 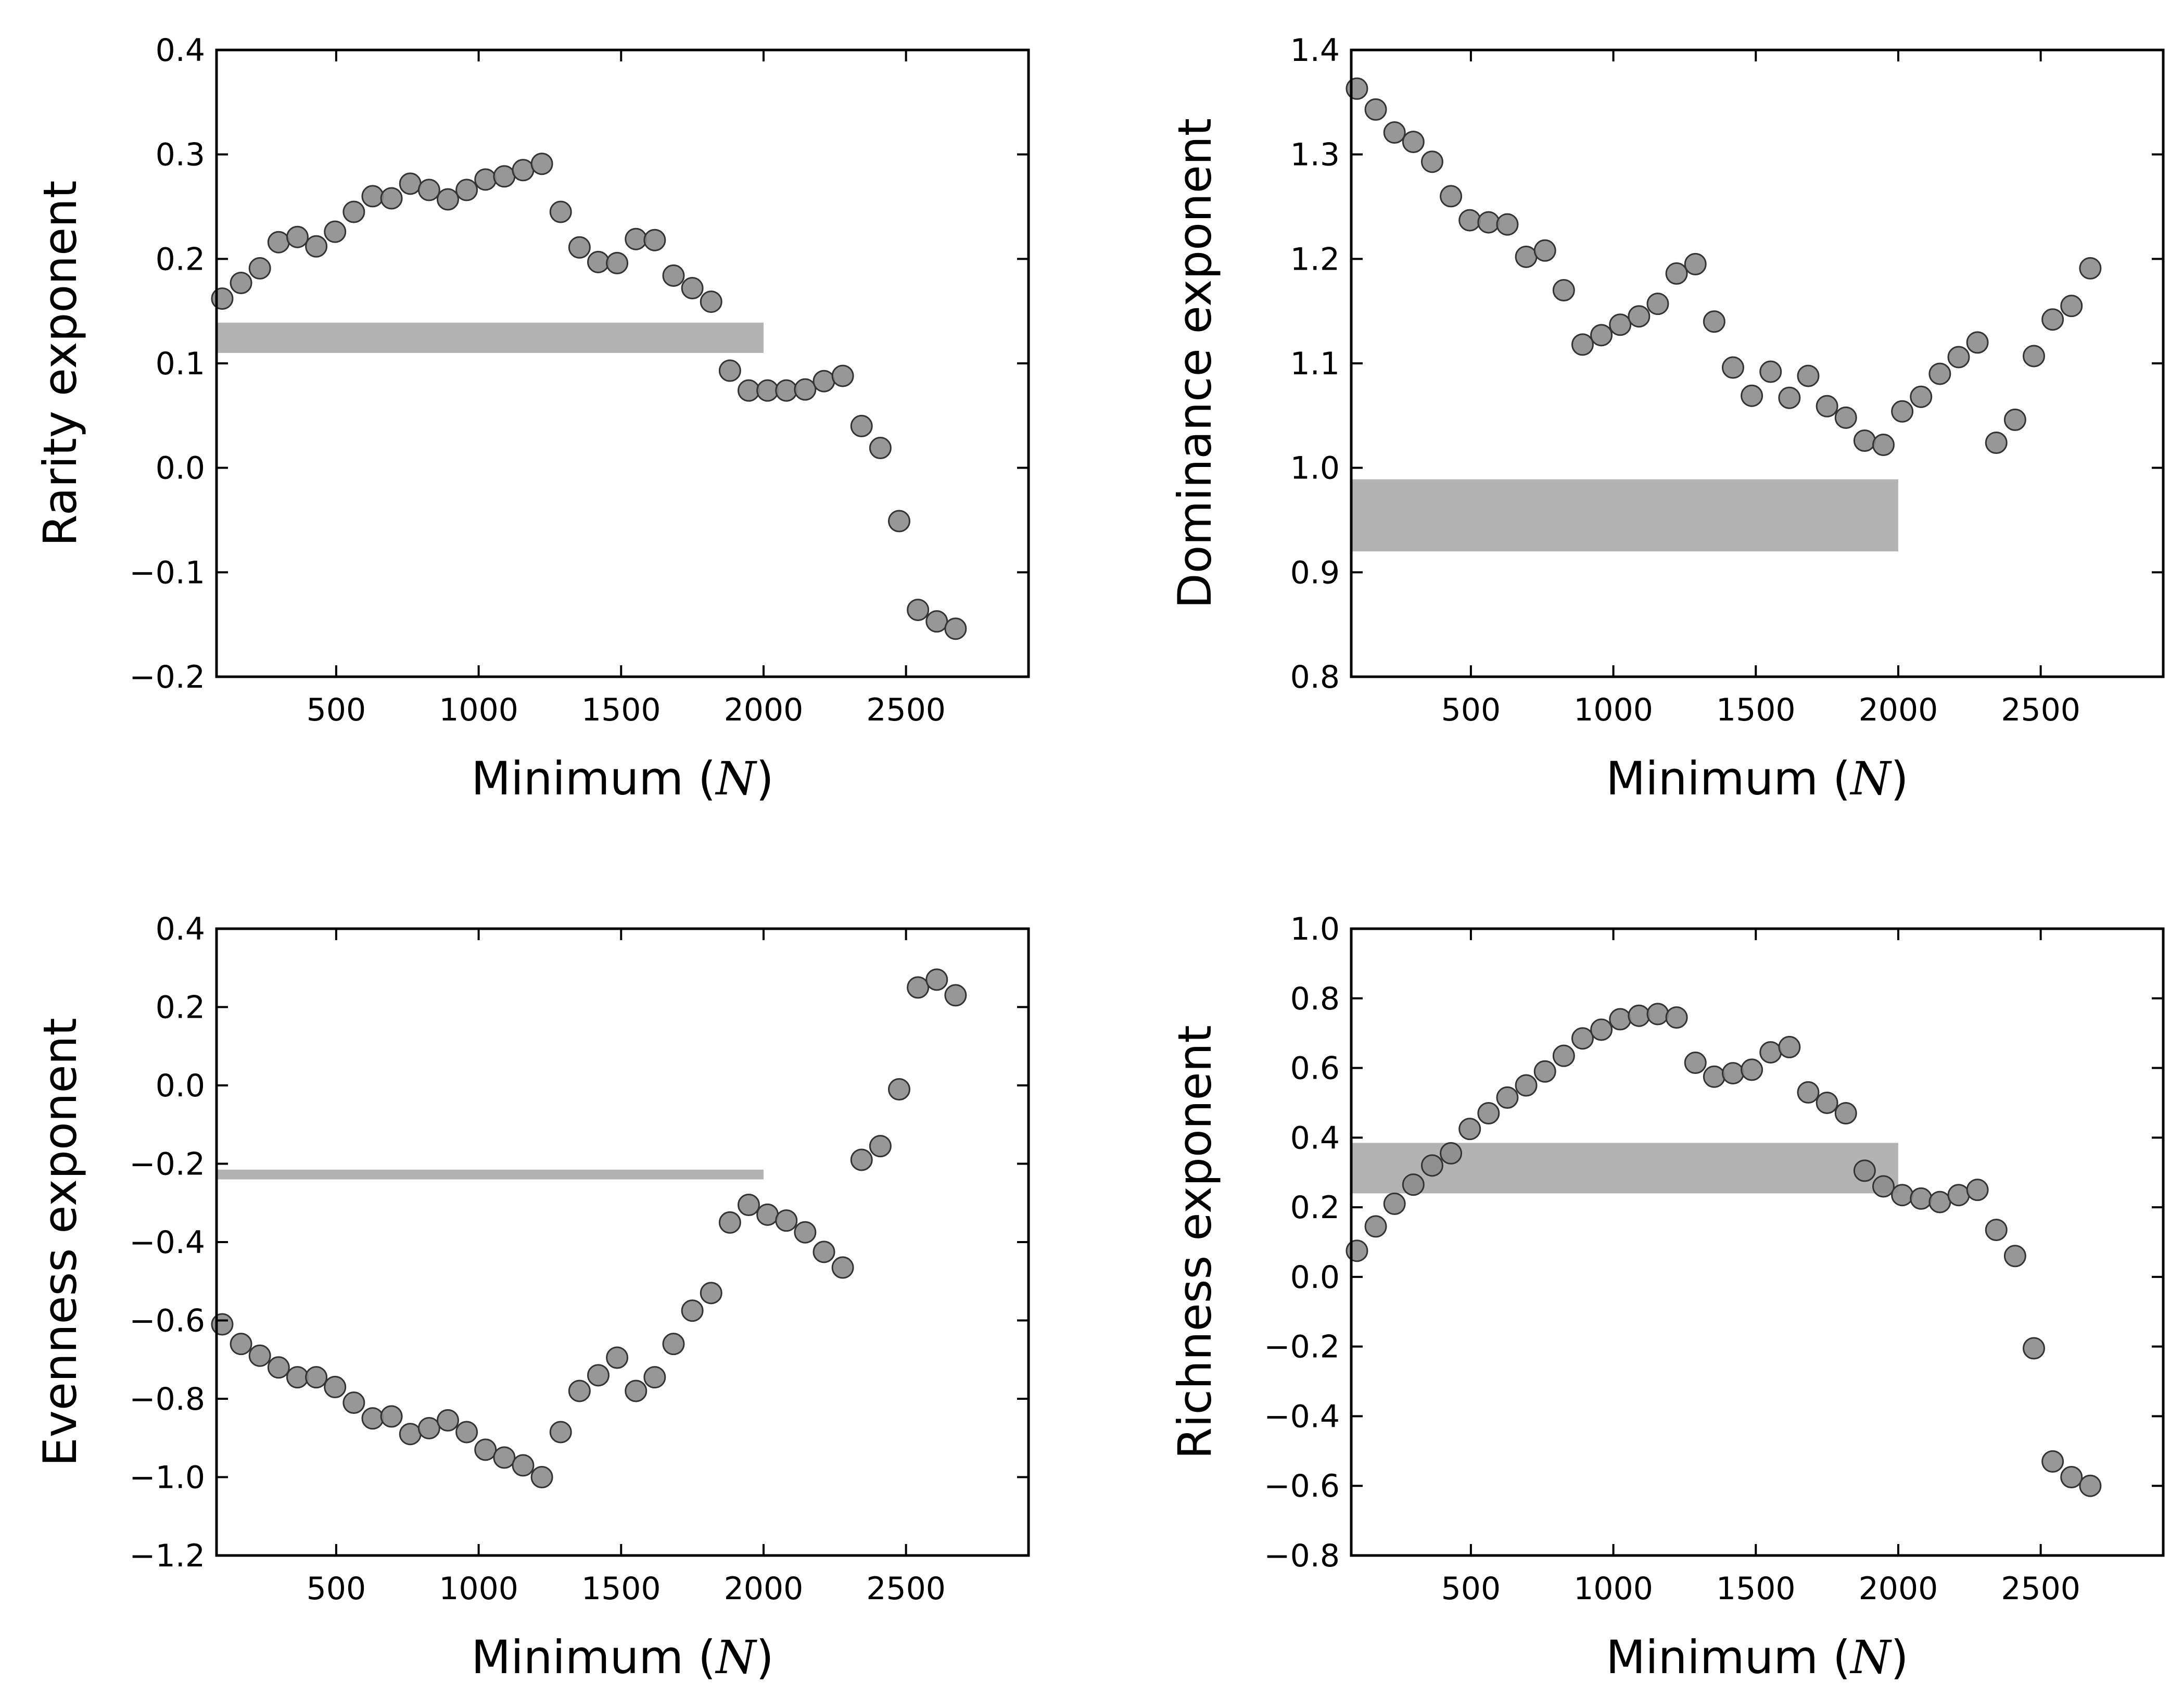 I want to click on y-tick-label: 1.4, so click(x=1315, y=50).